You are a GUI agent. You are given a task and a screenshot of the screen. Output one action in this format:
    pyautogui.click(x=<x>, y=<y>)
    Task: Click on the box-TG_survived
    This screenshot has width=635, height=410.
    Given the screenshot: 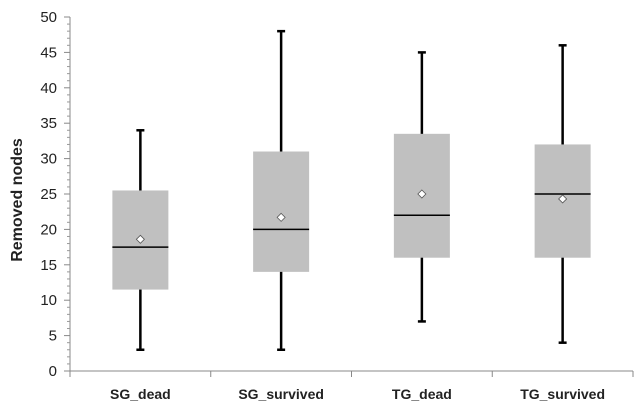 What is the action you would take?
    pyautogui.click(x=562, y=194)
    